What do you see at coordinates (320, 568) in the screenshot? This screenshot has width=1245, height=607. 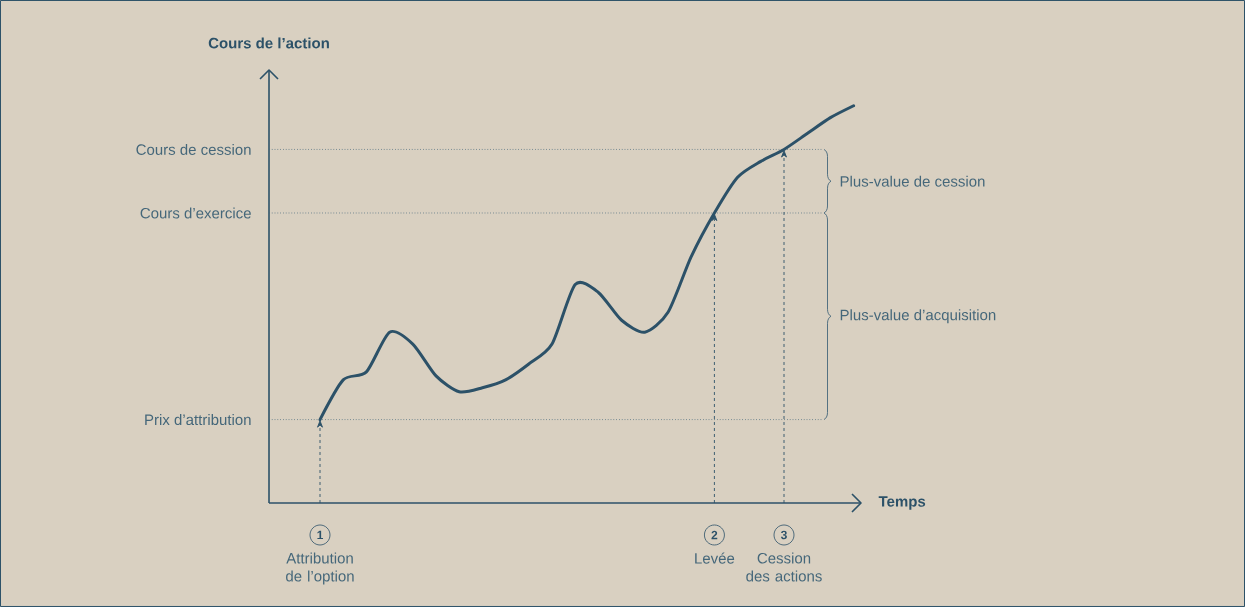 I see `text: Attribution de l’option` at bounding box center [320, 568].